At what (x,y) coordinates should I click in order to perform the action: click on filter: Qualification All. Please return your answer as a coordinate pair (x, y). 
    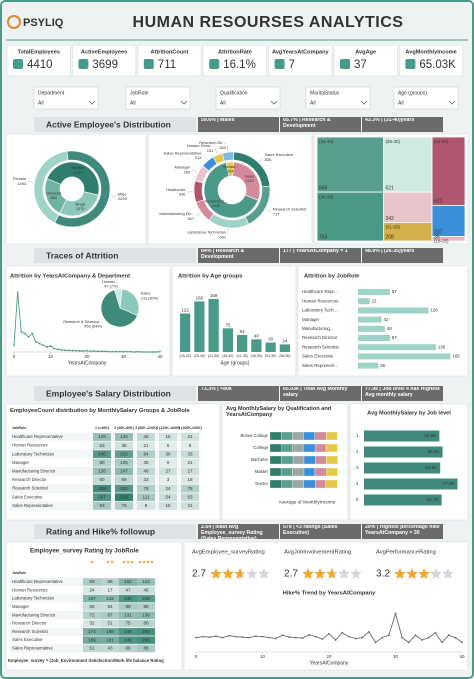
    Looking at the image, I should click on (248, 98).